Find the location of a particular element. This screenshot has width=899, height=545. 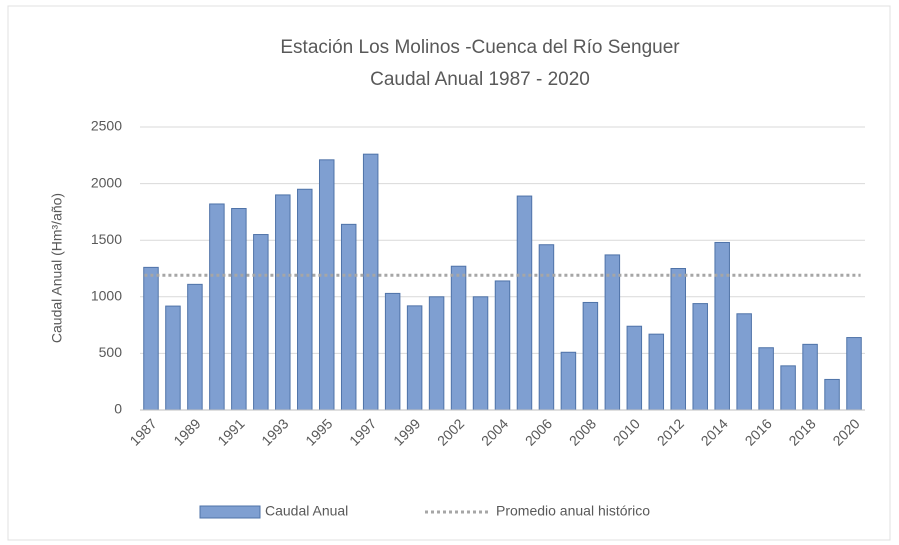

y-tick-label: 1000 is located at coordinates (106, 296).